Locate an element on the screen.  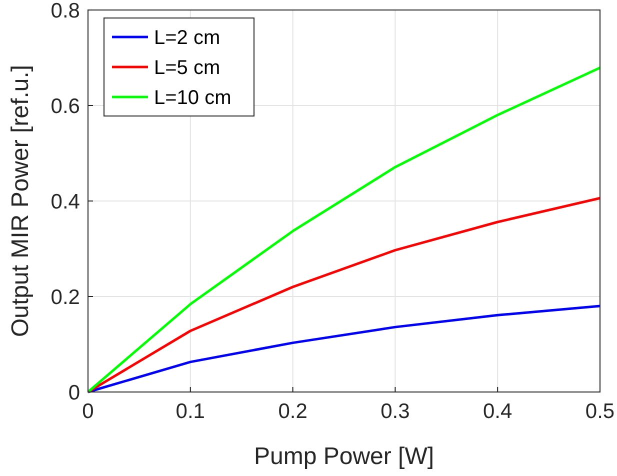
y-tick-label: 0.8 is located at coordinates (65, 11).